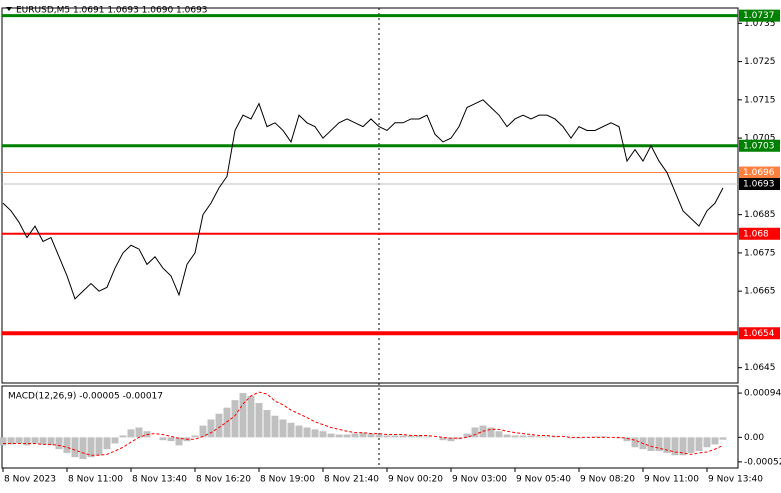 The width and height of the screenshot is (781, 493). Describe the element at coordinates (9, 9) in the screenshot. I see `menu-triangle` at that location.